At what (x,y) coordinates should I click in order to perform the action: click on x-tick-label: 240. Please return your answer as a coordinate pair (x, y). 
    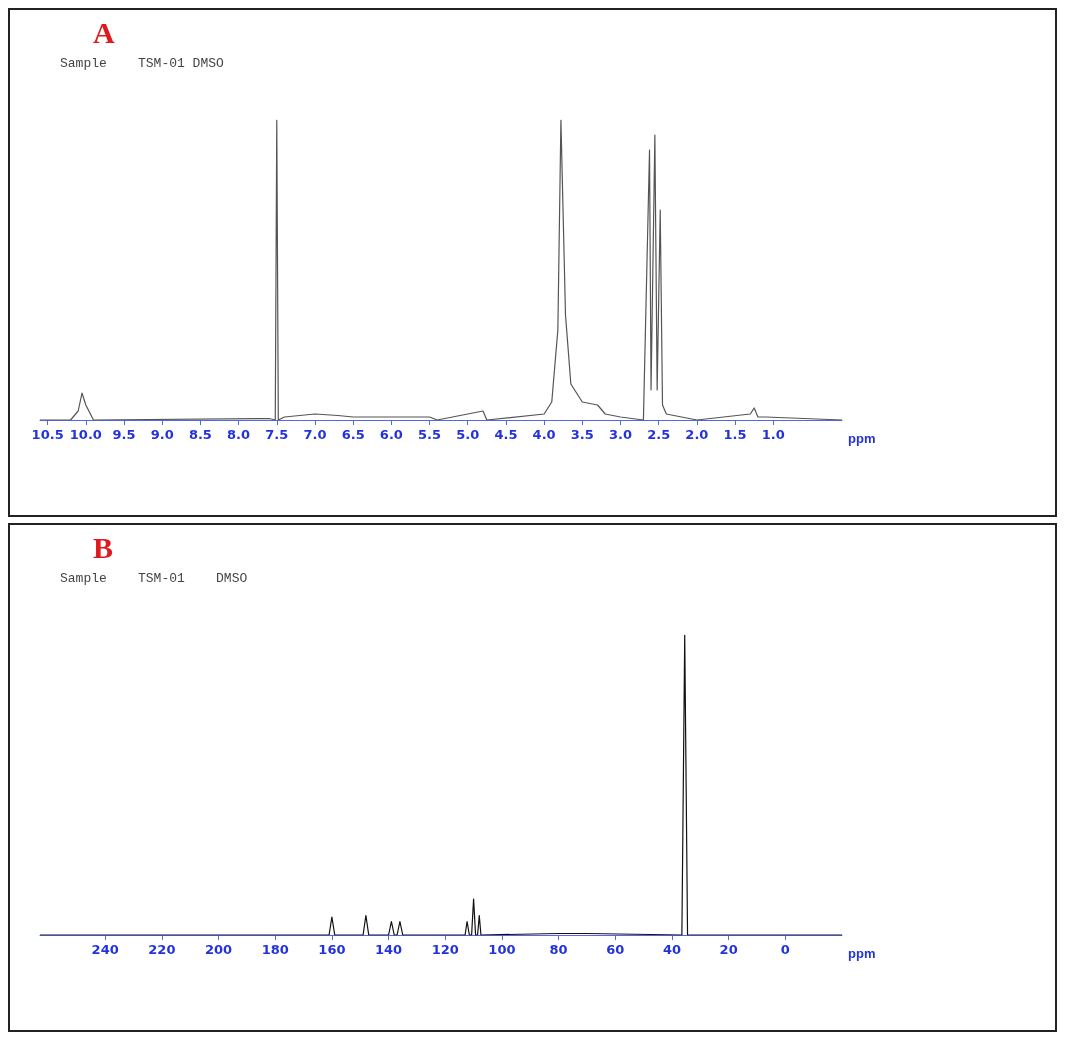
    Looking at the image, I should click on (105, 949).